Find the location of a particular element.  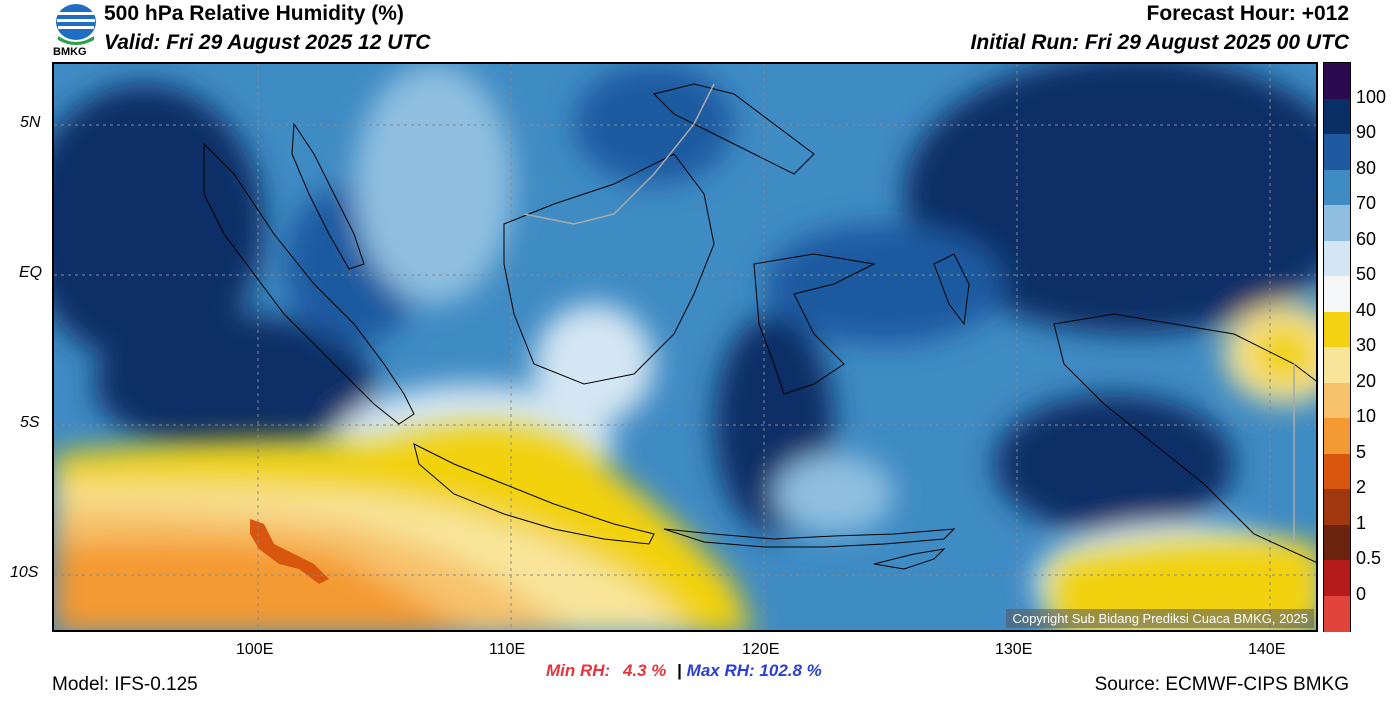

lon-label-130e: 130E is located at coordinates (1014, 649).